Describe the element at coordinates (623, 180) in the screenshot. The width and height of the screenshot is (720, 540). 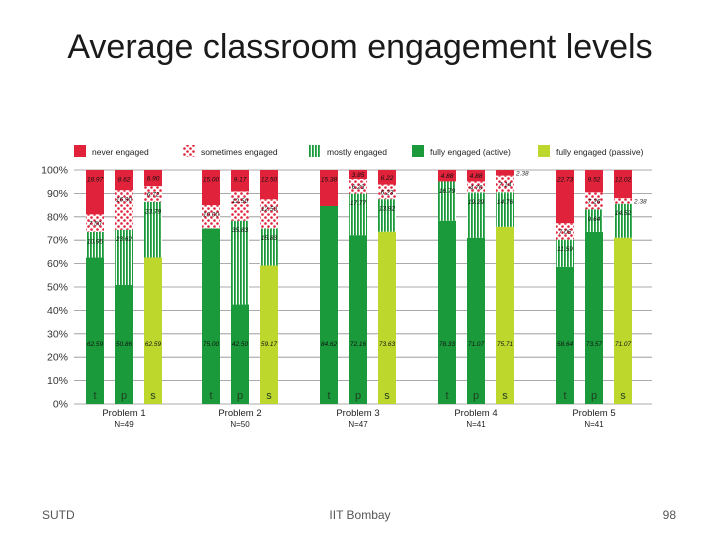
I see `bar-value-label: 12.02` at that location.